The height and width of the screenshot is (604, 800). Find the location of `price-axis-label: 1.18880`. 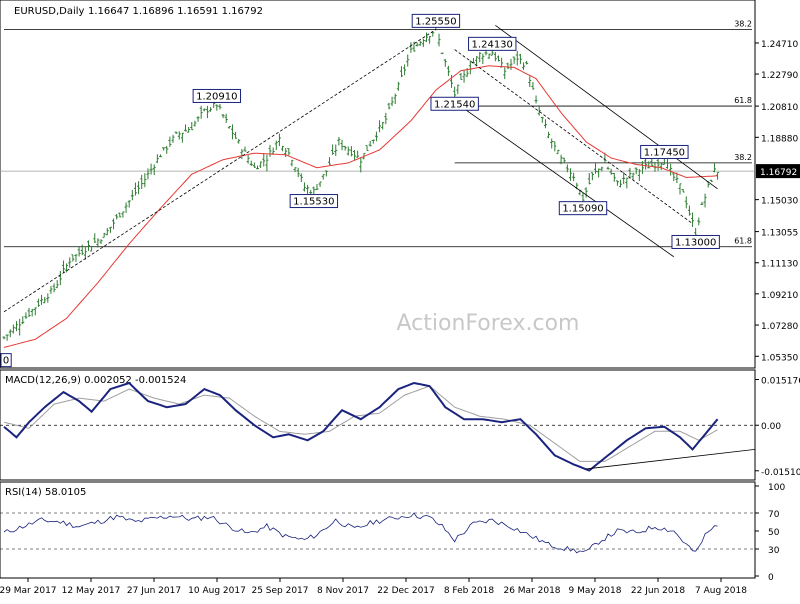

price-axis-label: 1.18880 is located at coordinates (779, 139).